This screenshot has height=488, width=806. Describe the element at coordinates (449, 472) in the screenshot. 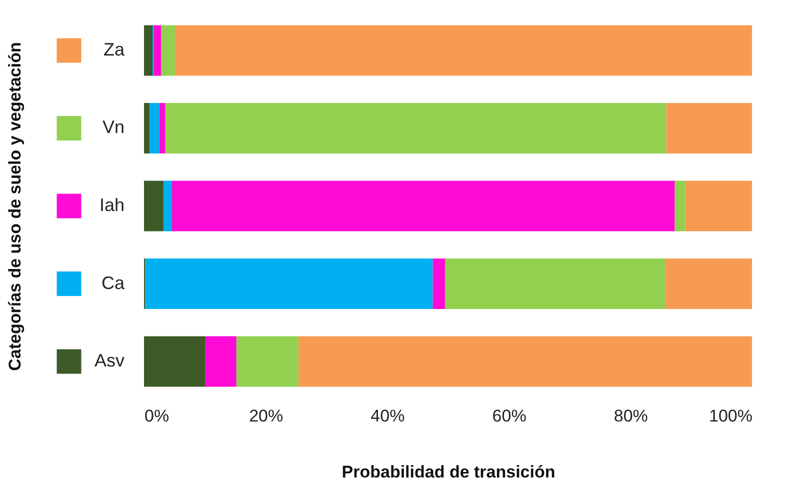

I see `x-axis-title: Probabilidad de transición` at that location.